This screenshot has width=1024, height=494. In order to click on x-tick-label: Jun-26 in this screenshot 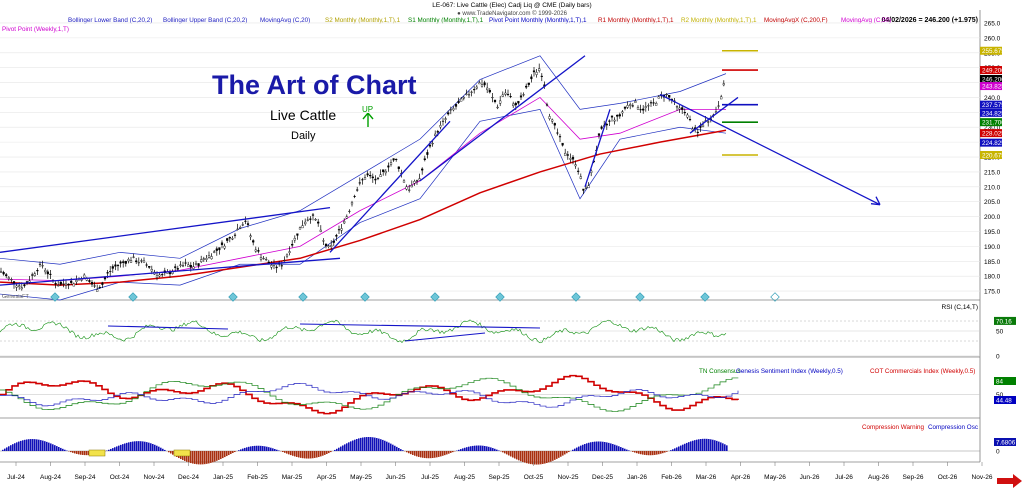, I will do `click(810, 477)`.